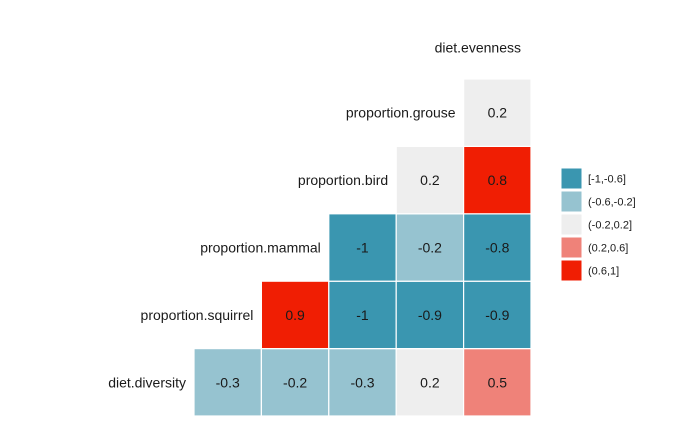 This screenshot has height=432, width=700. Describe the element at coordinates (478, 48) in the screenshot. I see `variable-label: diet.evenness` at that location.